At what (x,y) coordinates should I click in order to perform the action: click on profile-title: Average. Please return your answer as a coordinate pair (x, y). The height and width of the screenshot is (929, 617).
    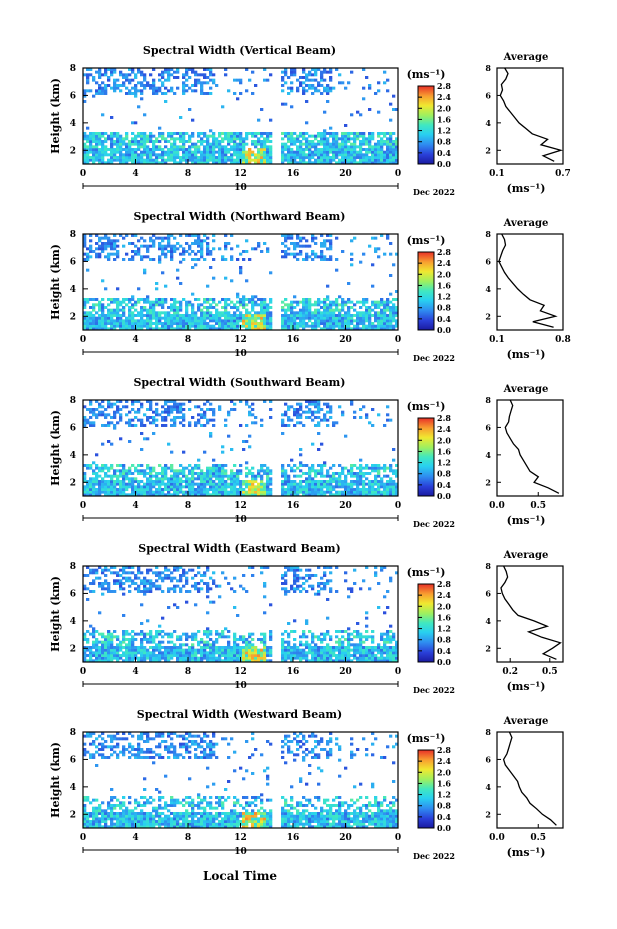
    Looking at the image, I should click on (526, 389).